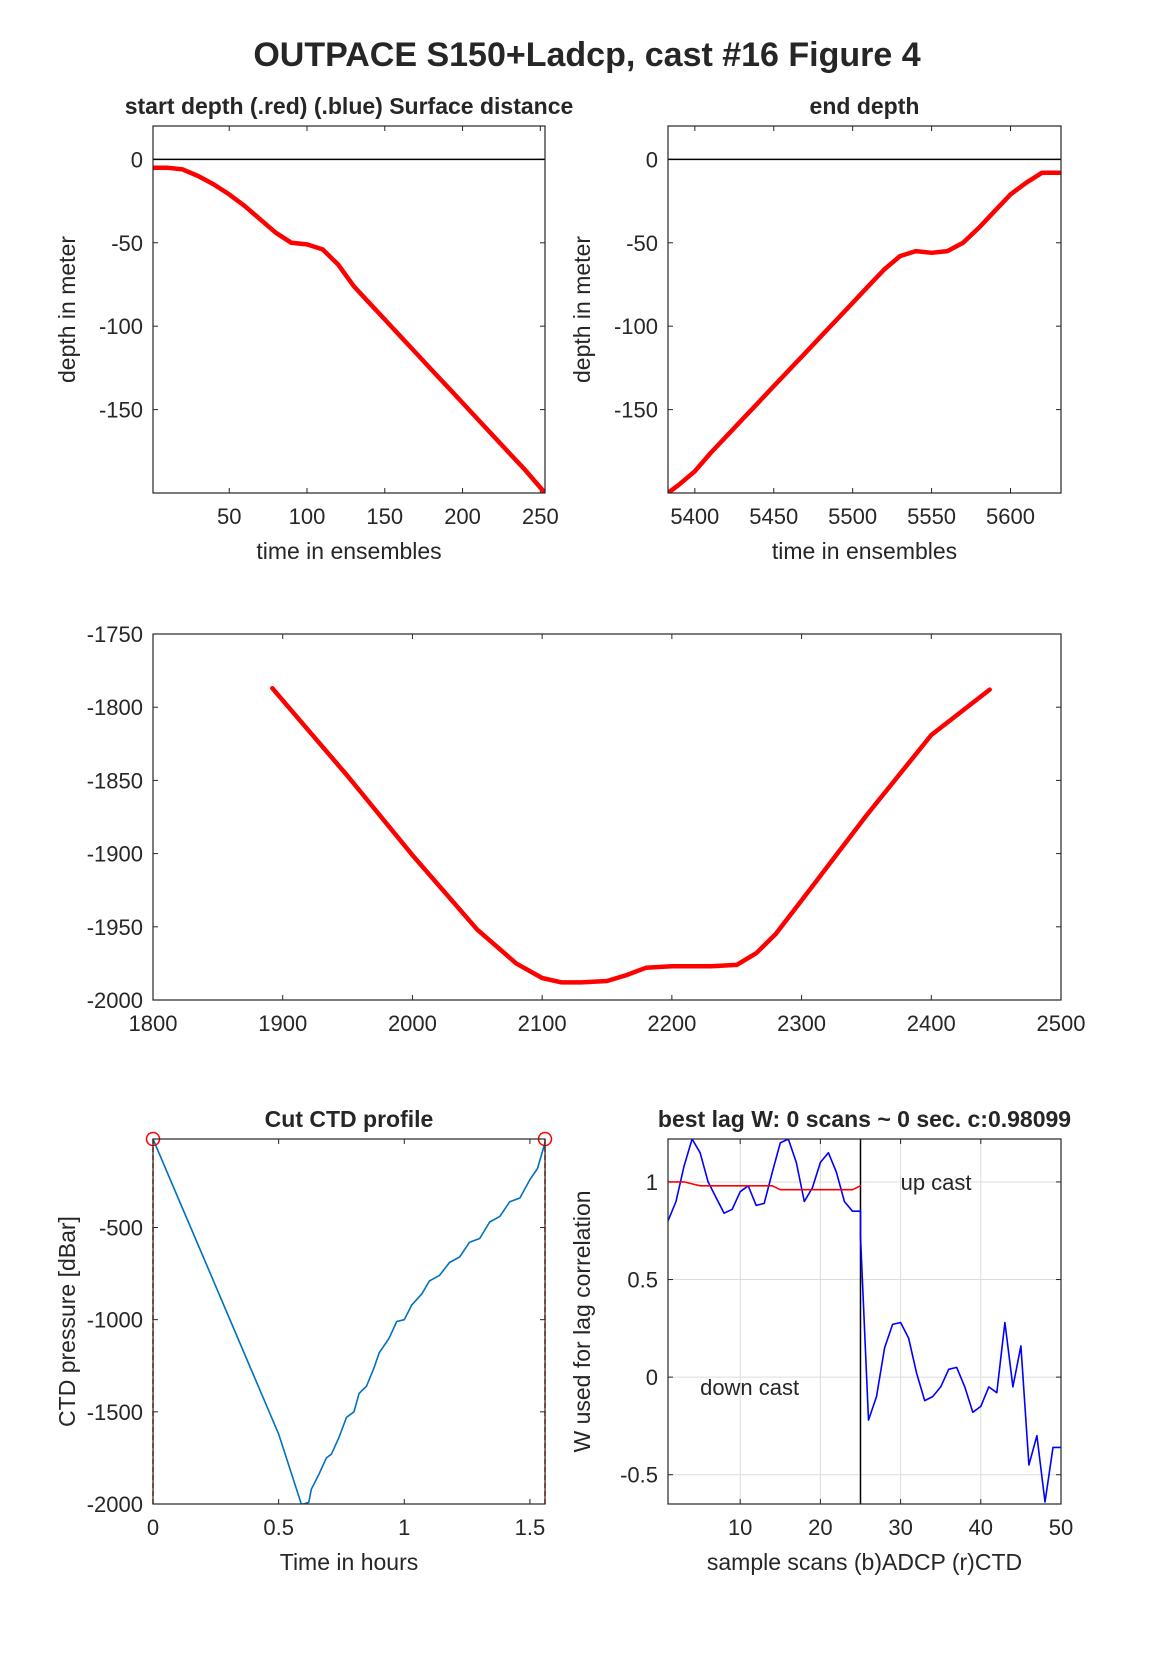 Image resolution: width=1165 pixels, height=1679 pixels. What do you see at coordinates (153, 1527) in the screenshot?
I see `x-tick-label: 0` at bounding box center [153, 1527].